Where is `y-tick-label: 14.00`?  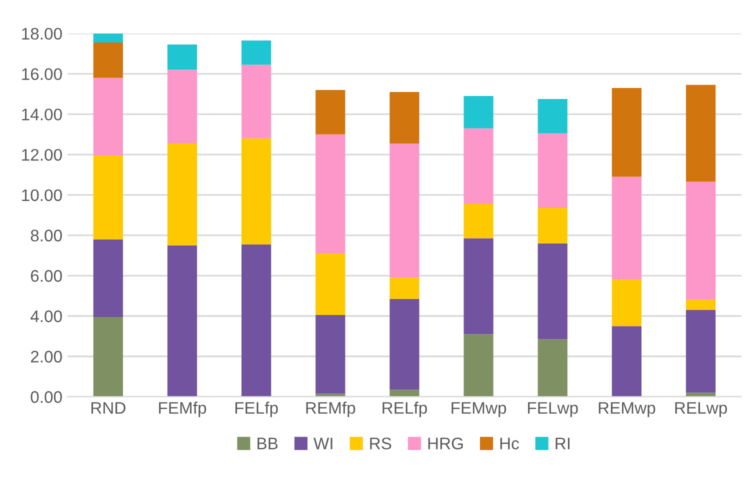 y-tick-label: 14.00 is located at coordinates (42, 114).